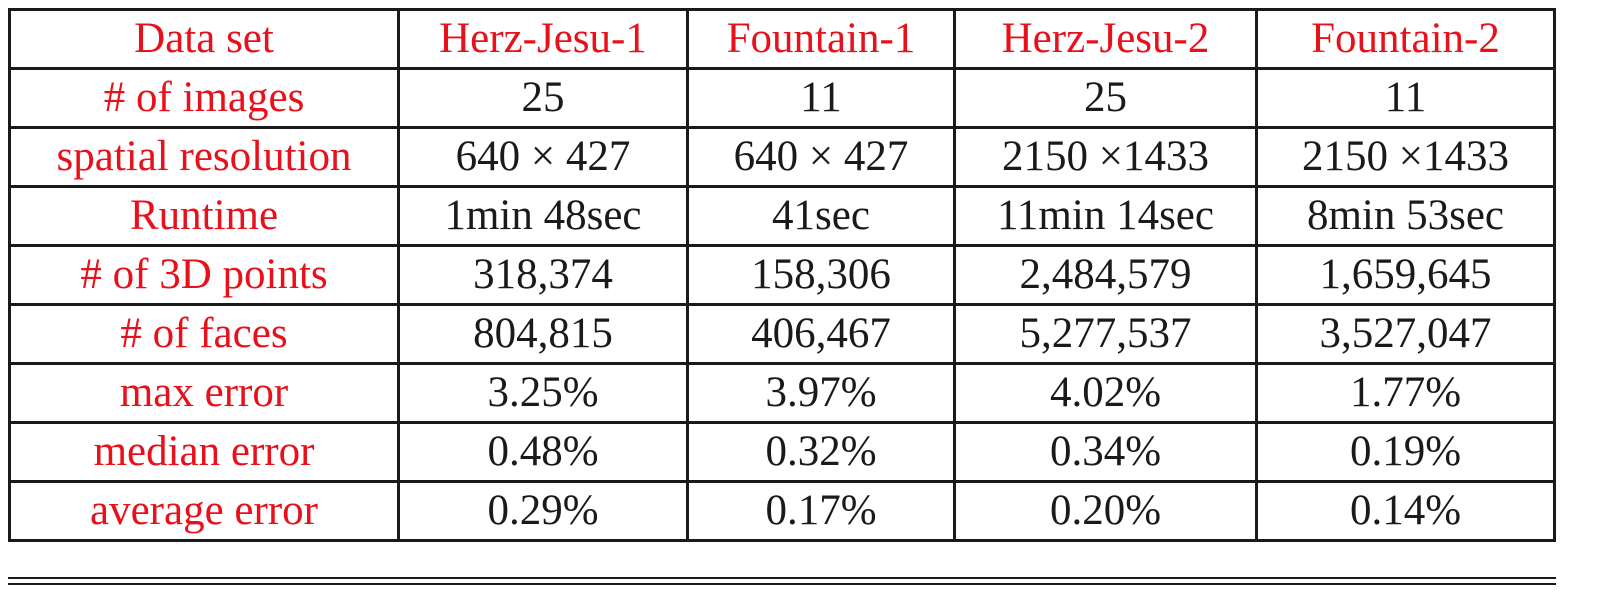  What do you see at coordinates (543, 334) in the screenshot?
I see `table-cell: 804,815` at bounding box center [543, 334].